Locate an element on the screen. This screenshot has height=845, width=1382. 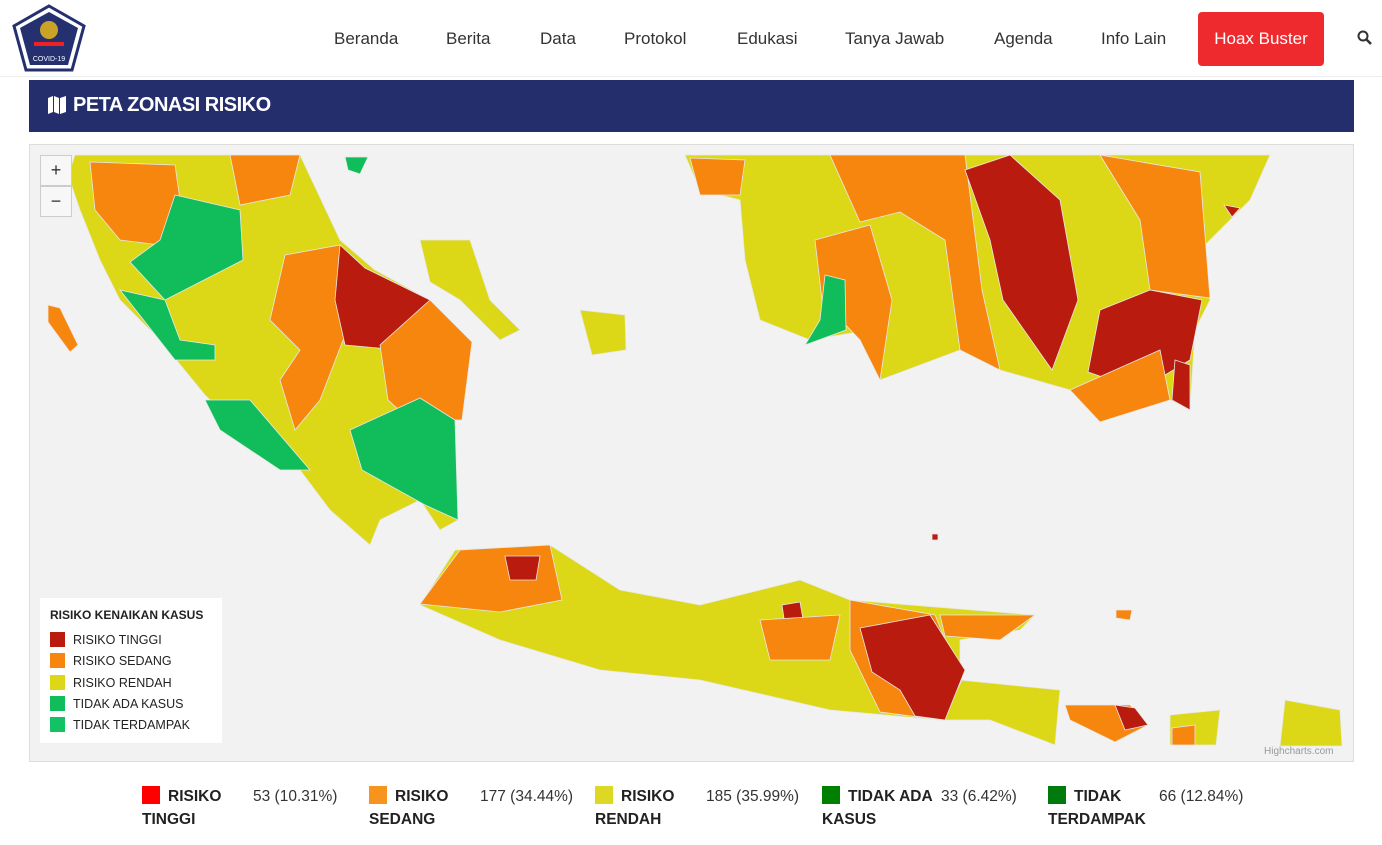
legend-item: RISIKO RENDAH is located at coordinates (111, 682).